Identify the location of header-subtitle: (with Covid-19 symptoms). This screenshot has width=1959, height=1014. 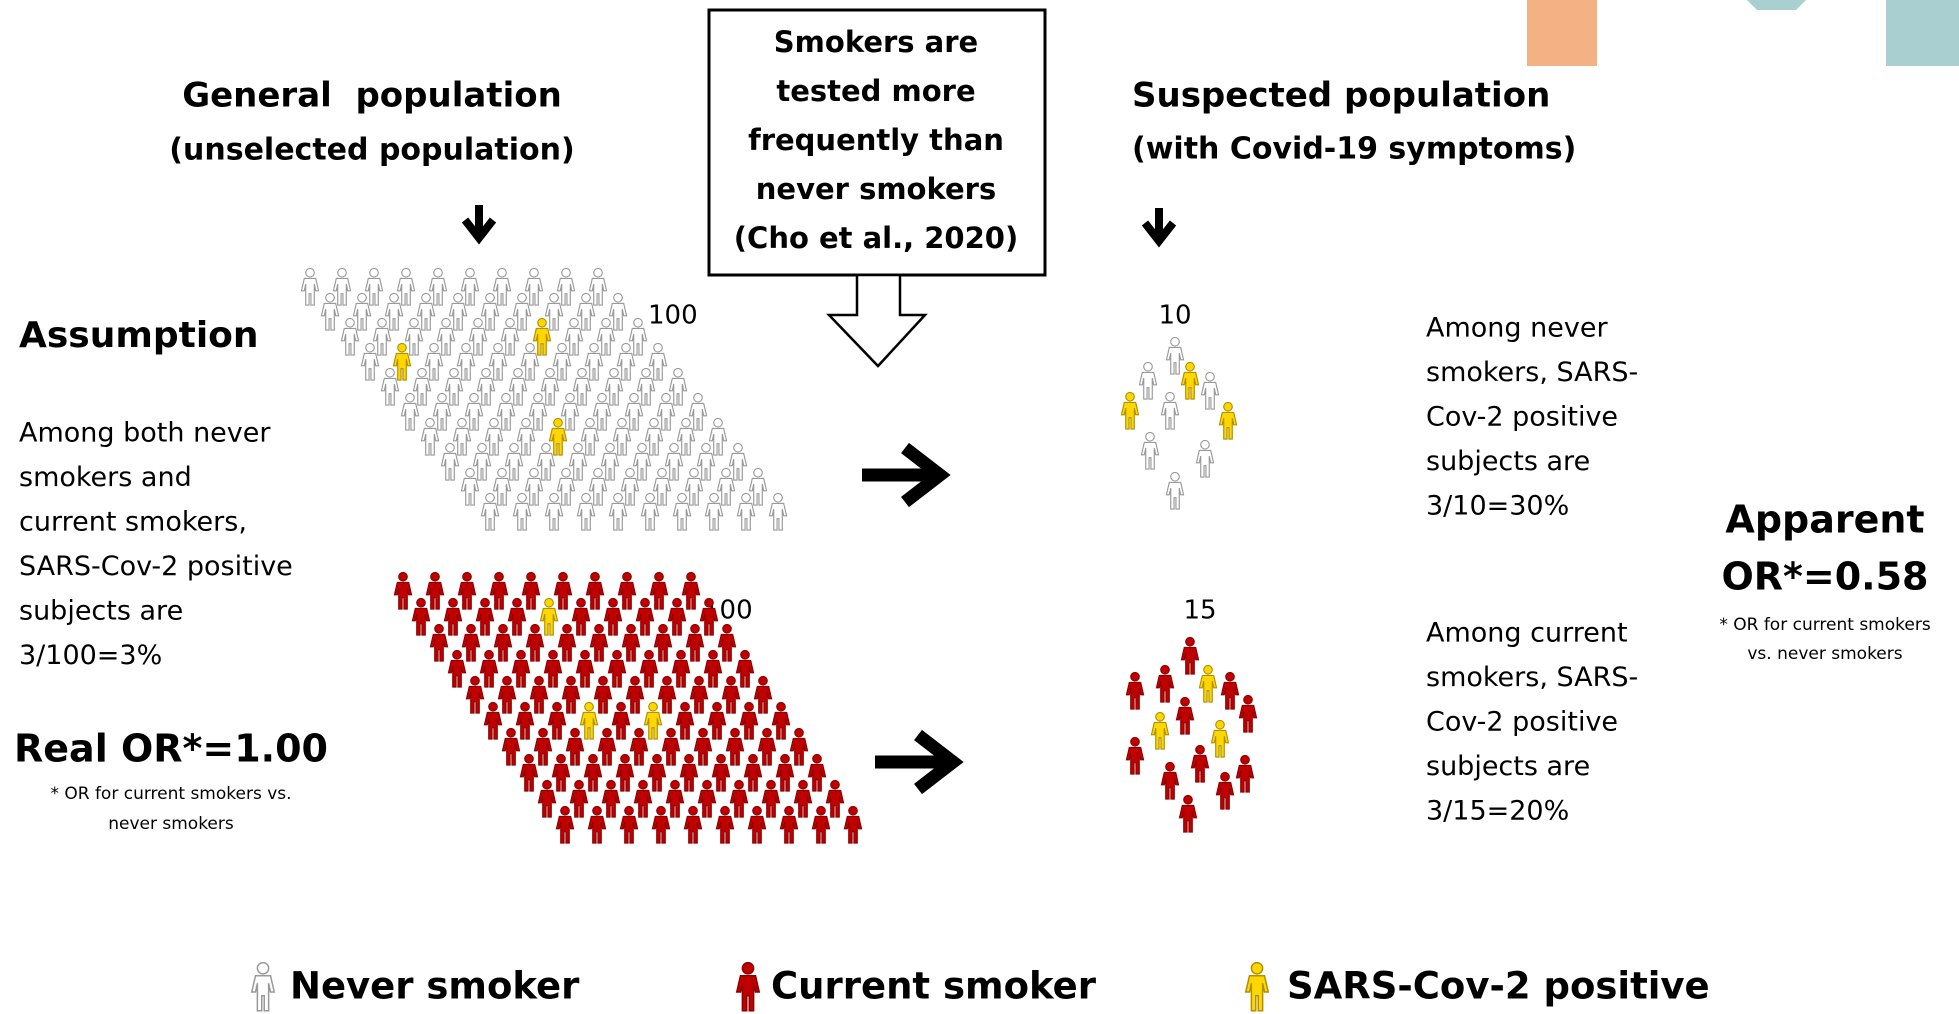
(1354, 149).